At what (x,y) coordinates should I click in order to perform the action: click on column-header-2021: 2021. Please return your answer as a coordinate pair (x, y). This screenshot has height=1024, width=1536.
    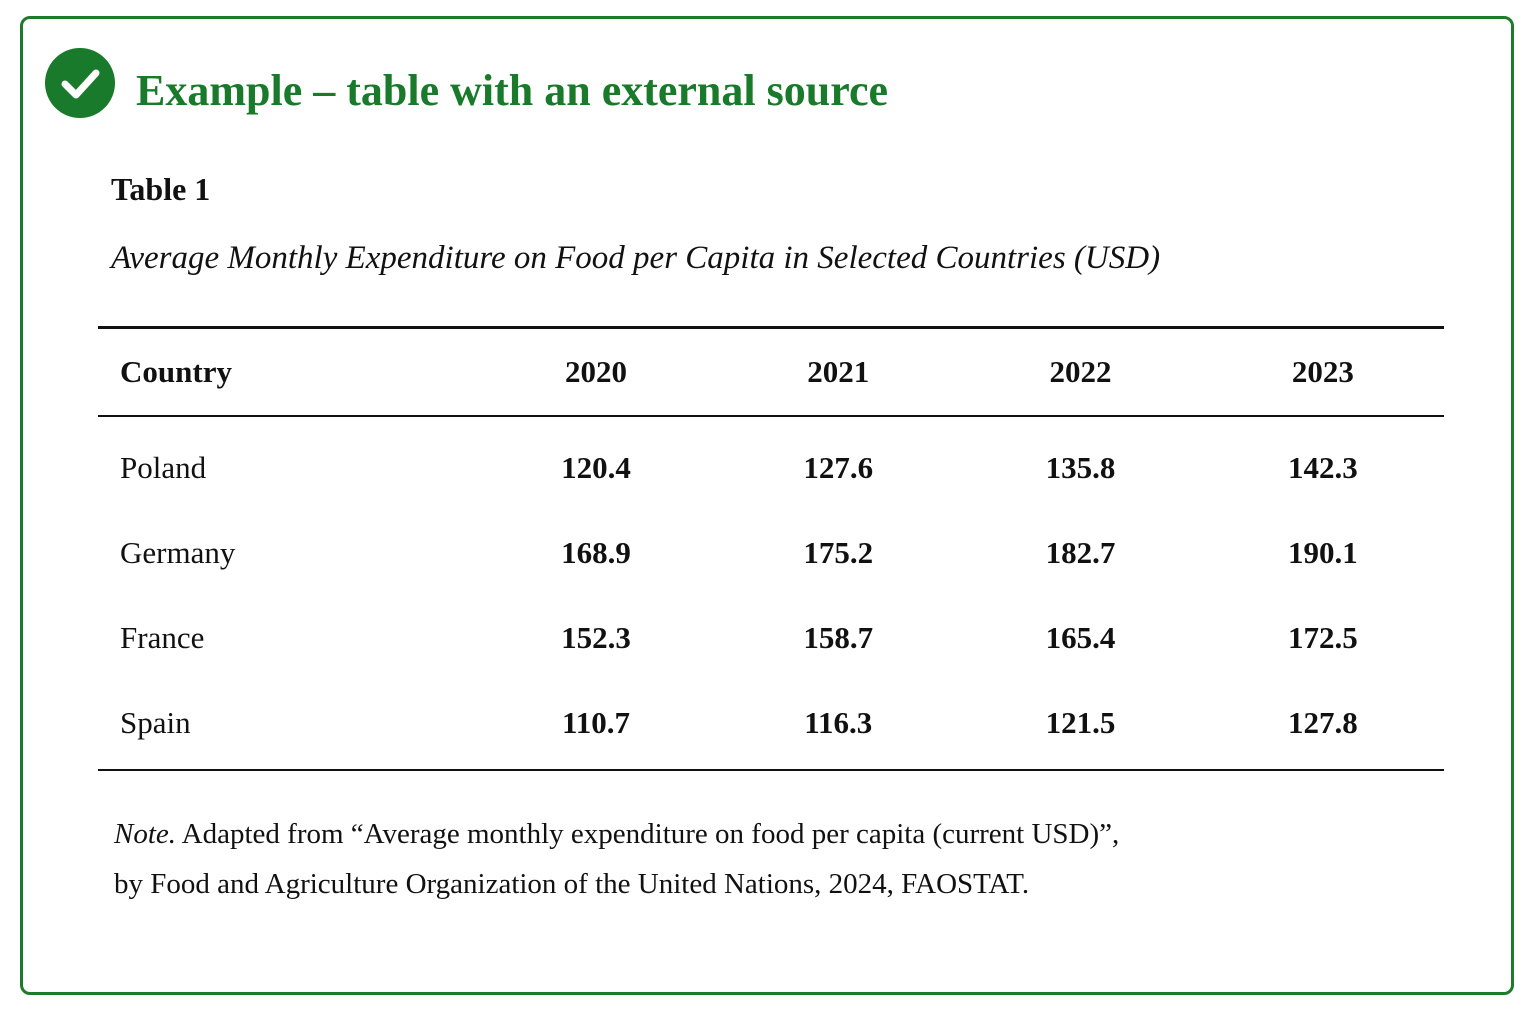
    Looking at the image, I should click on (838, 371).